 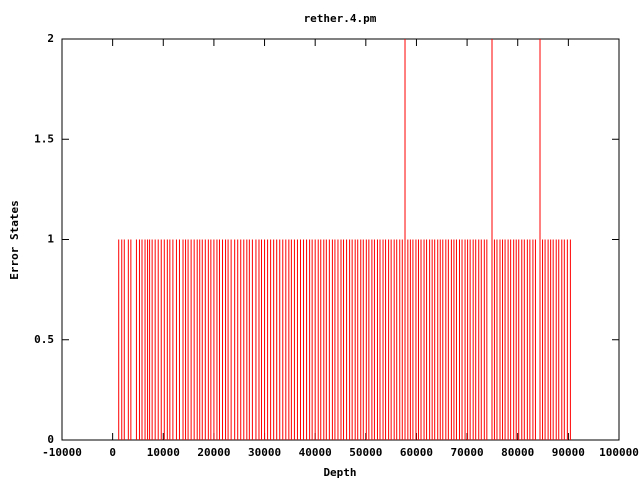 What do you see at coordinates (619, 452) in the screenshot?
I see `x-tick-label: 100000` at bounding box center [619, 452].